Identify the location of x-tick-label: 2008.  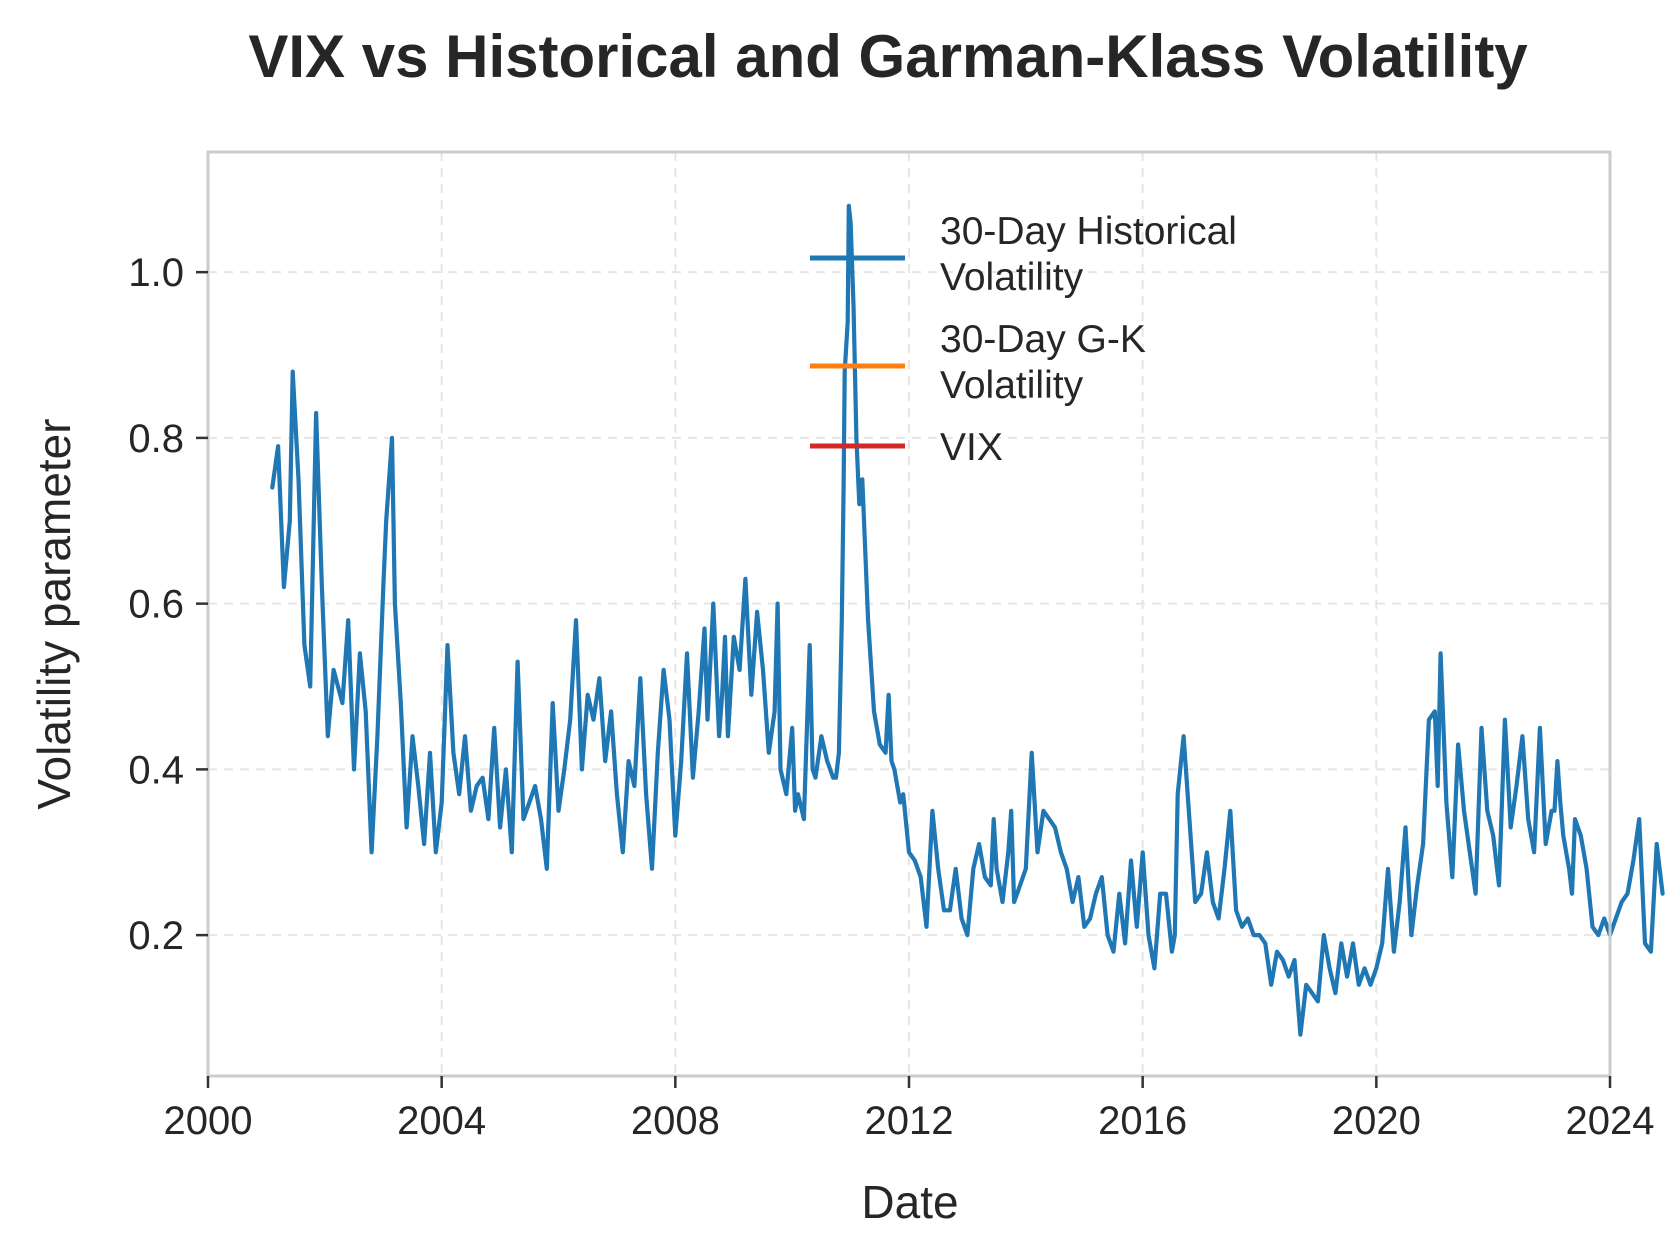
(675, 1121).